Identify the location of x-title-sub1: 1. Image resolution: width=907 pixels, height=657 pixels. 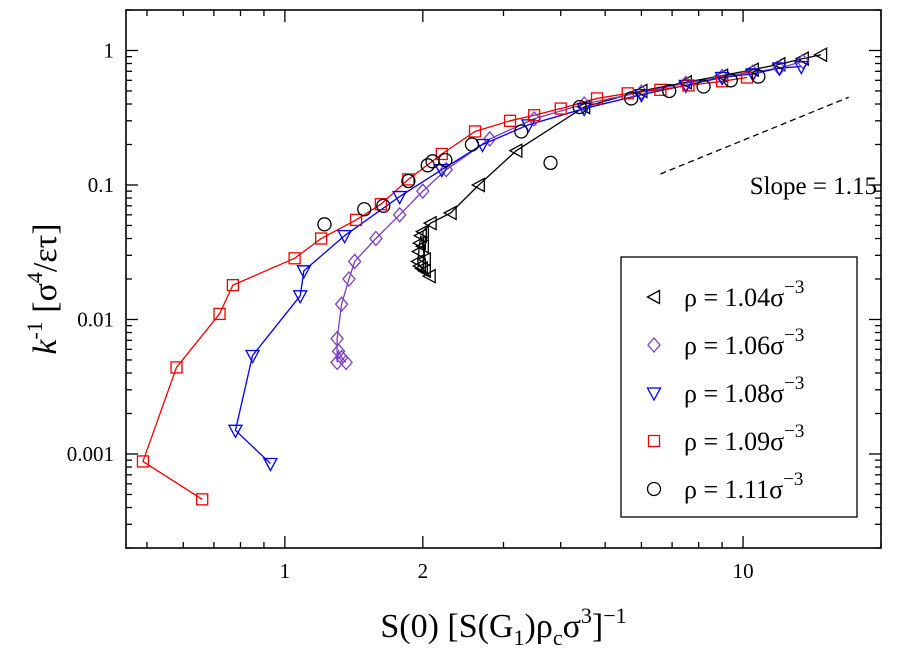
(519, 637).